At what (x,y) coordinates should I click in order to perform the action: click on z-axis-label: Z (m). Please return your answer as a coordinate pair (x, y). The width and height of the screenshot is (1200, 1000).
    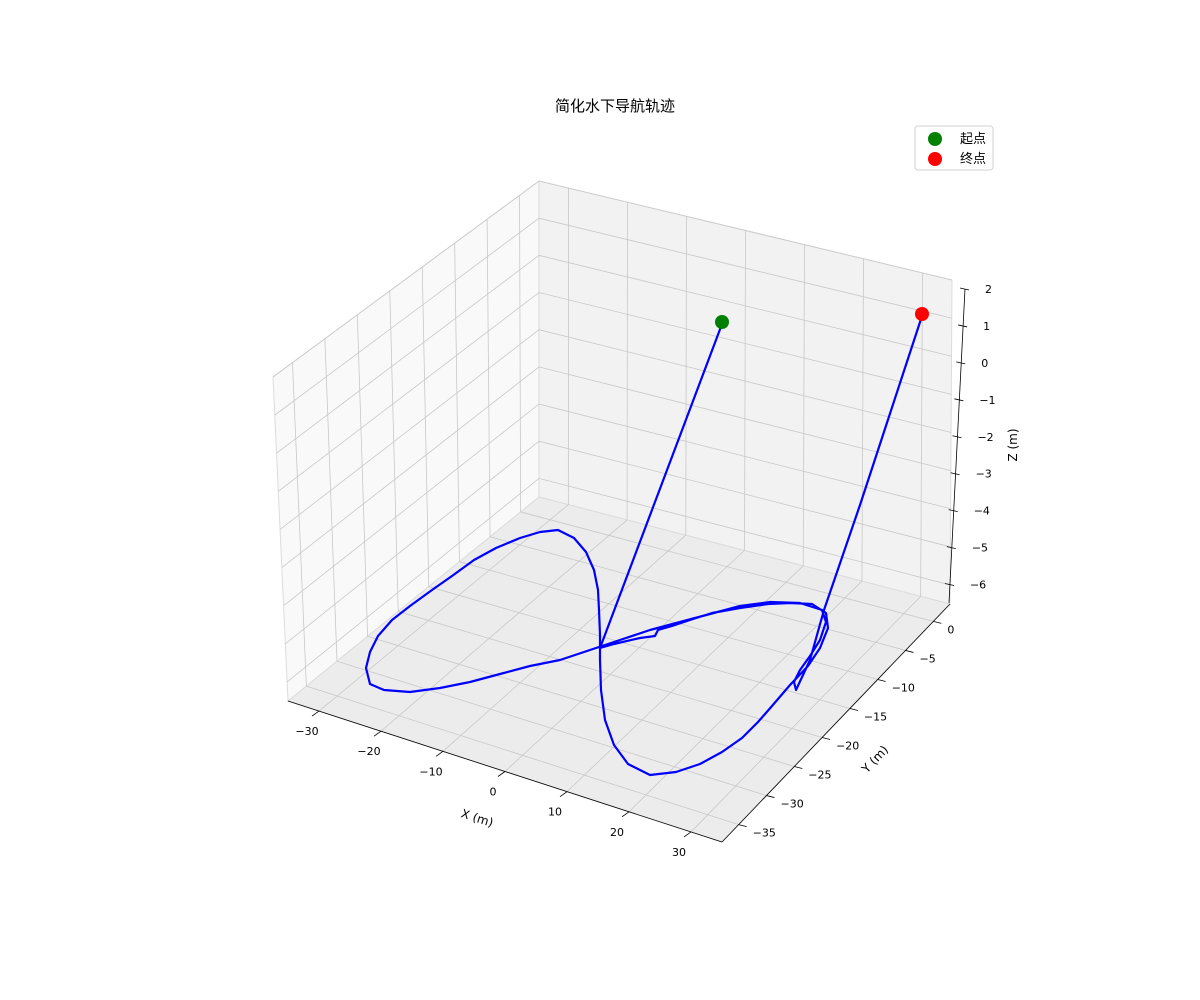
    Looking at the image, I should click on (1013, 444).